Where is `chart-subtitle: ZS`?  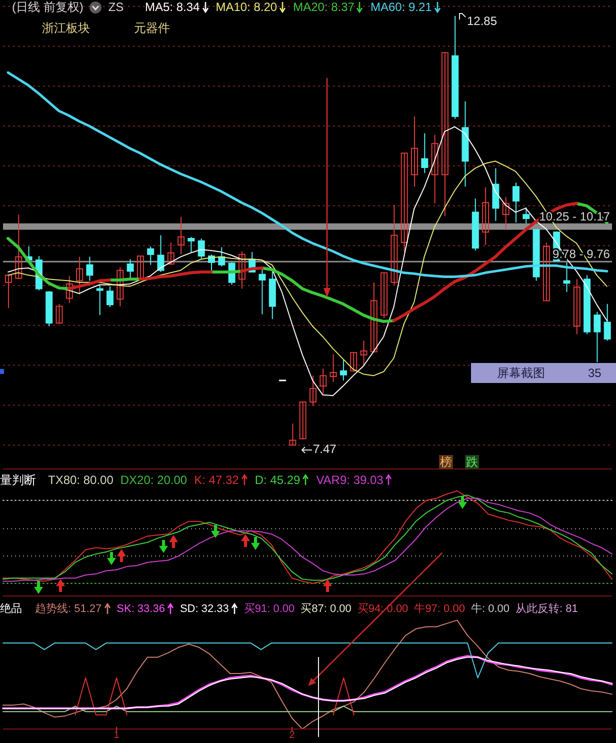
chart-subtitle: ZS is located at coordinates (116, 7).